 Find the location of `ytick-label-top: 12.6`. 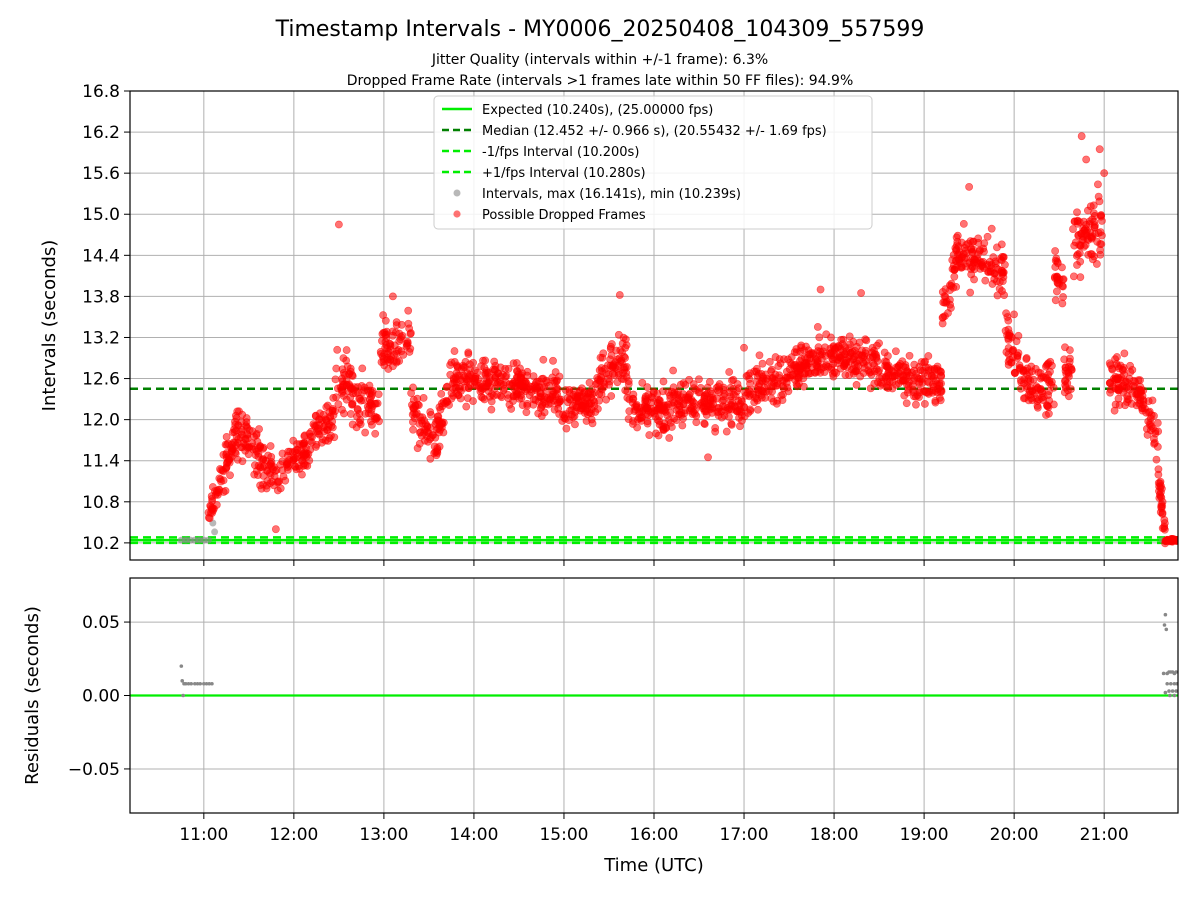

ytick-label-top: 12.6 is located at coordinates (101, 380).